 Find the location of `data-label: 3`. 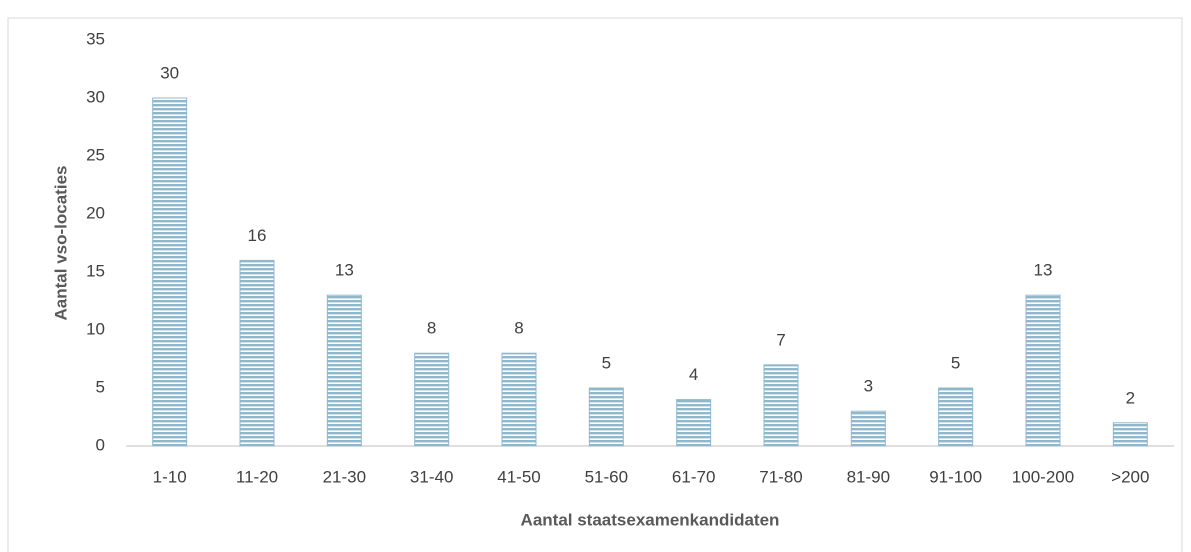

data-label: 3 is located at coordinates (868, 386).